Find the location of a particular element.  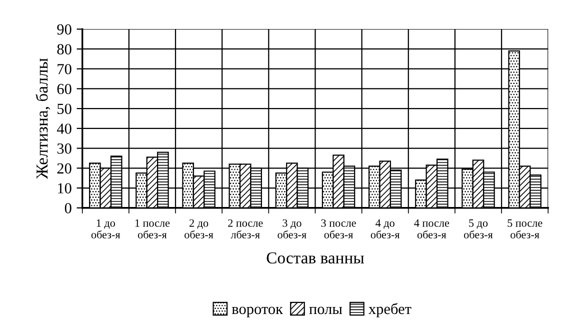

x-tick-label: 3 до обез-я is located at coordinates (292, 228).